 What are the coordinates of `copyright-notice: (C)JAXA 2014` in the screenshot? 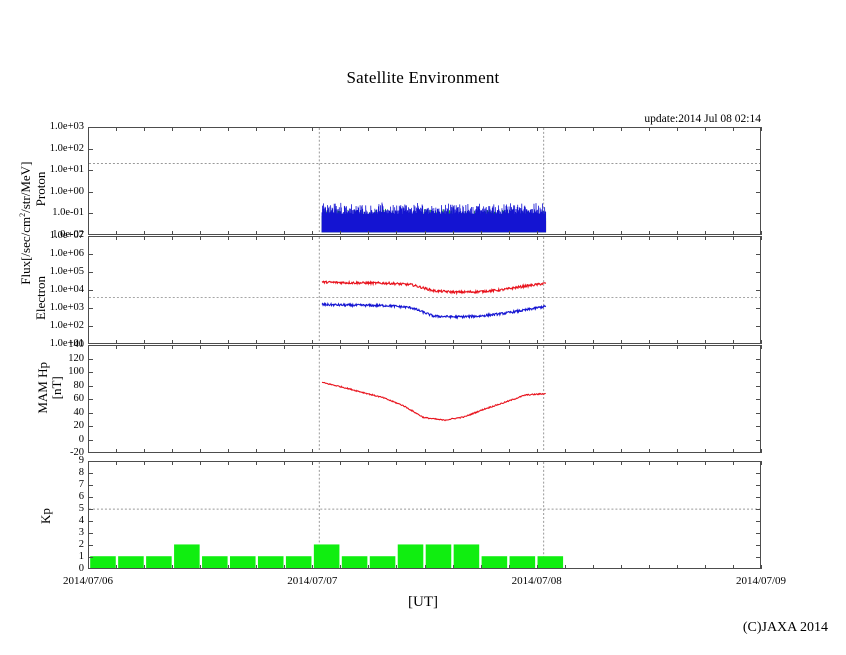 It's located at (785, 627).